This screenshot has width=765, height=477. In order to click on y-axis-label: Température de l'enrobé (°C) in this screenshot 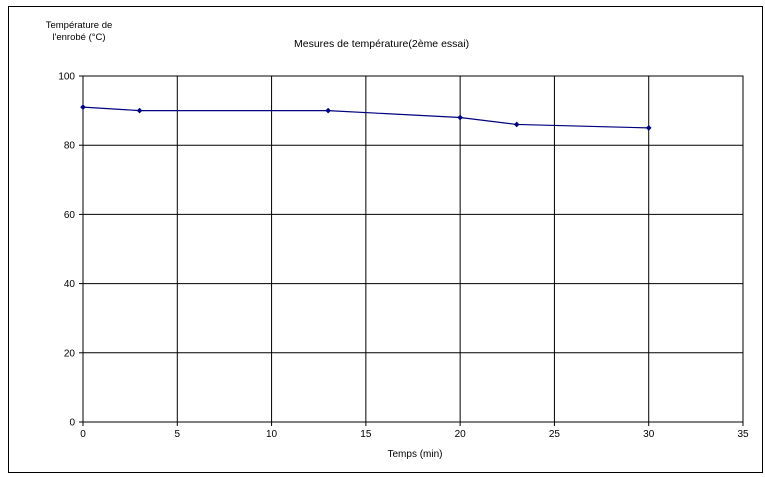, I will do `click(79, 32)`.